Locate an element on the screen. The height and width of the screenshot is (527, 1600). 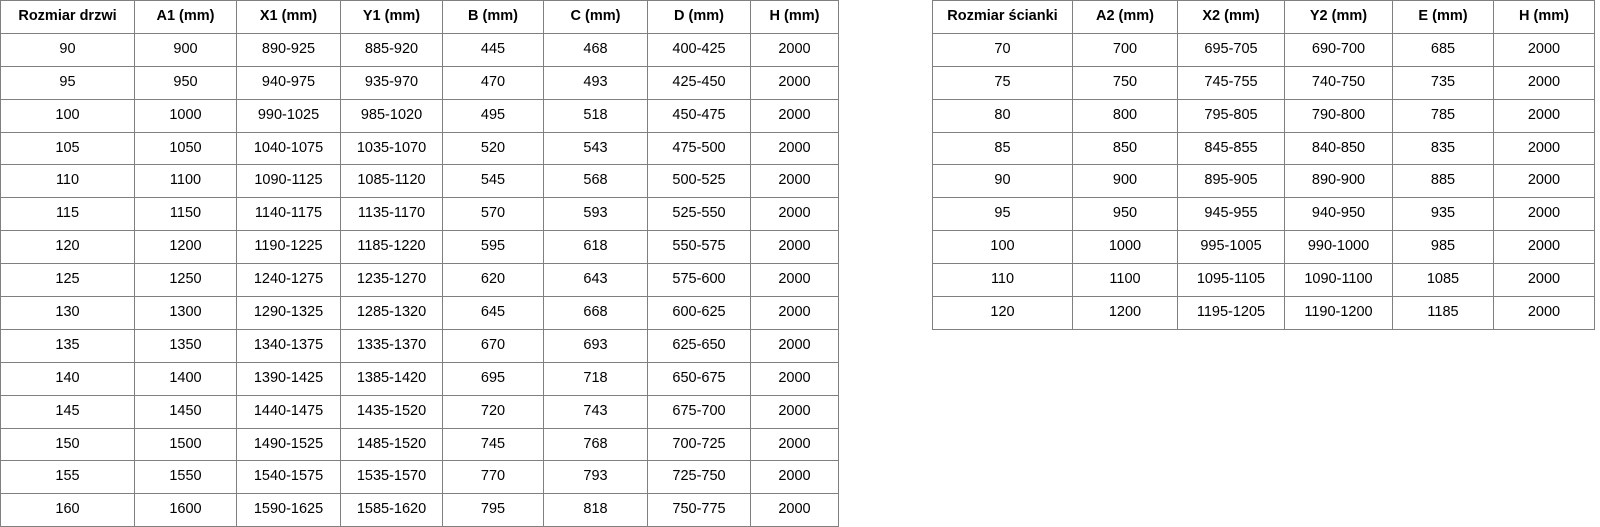
table-row: 90 900 895-905 890-900 885 2000 is located at coordinates (1263, 181).